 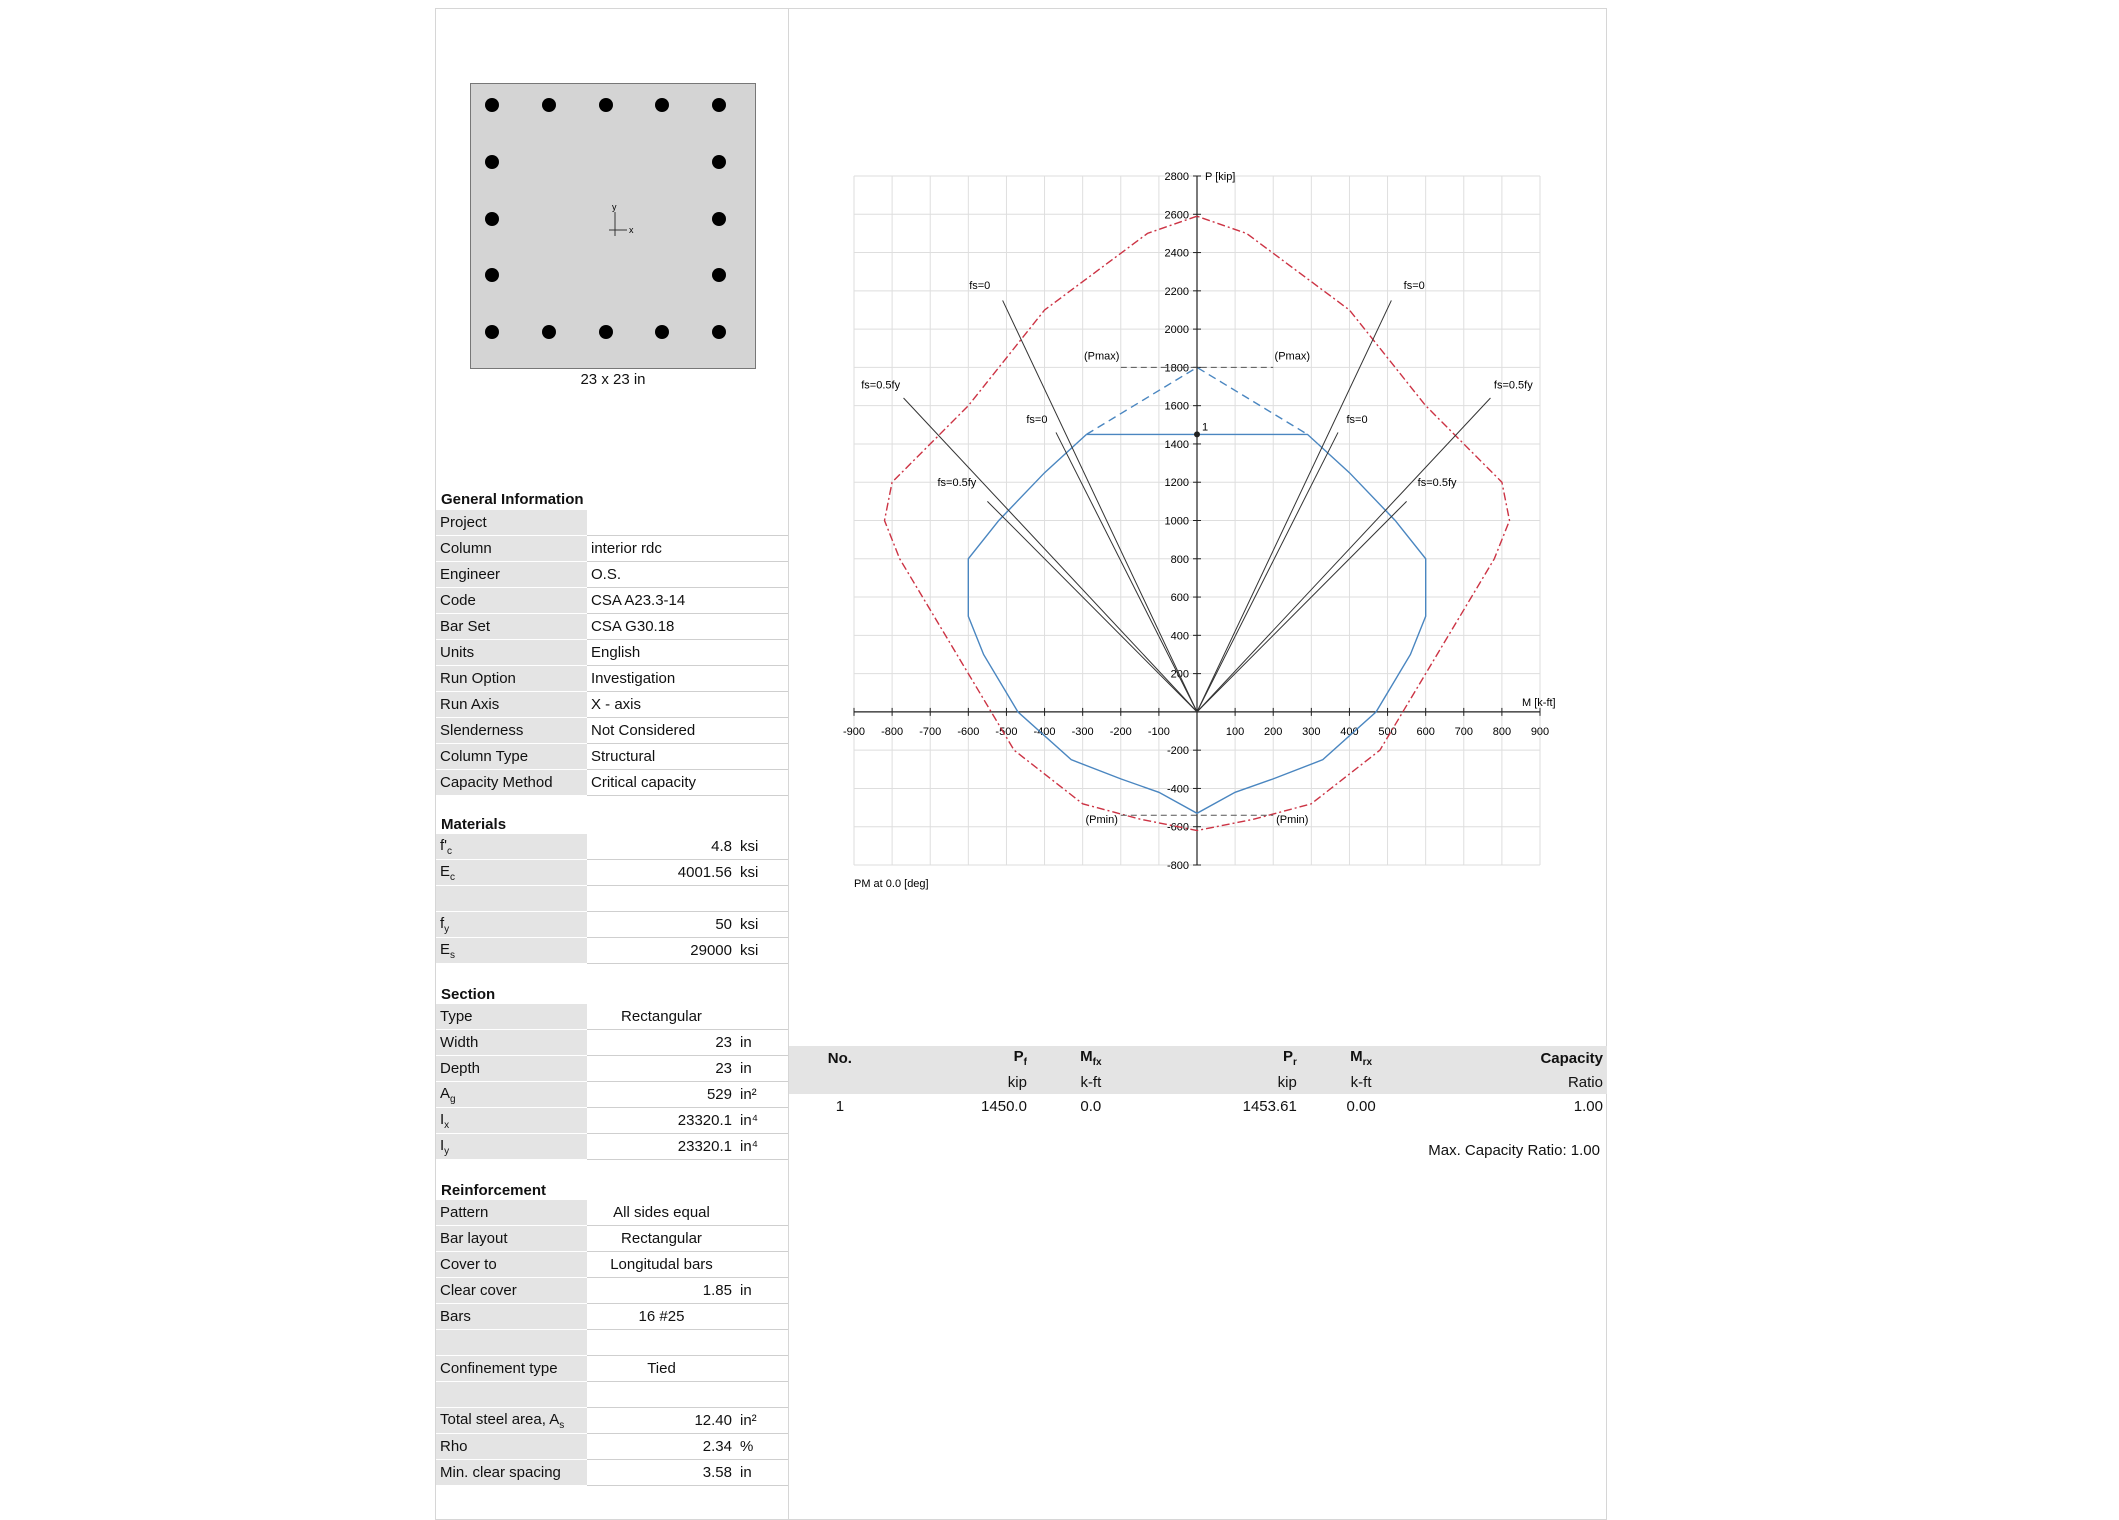 What do you see at coordinates (1091, 1106) in the screenshot?
I see `results-cell: 0.0` at bounding box center [1091, 1106].